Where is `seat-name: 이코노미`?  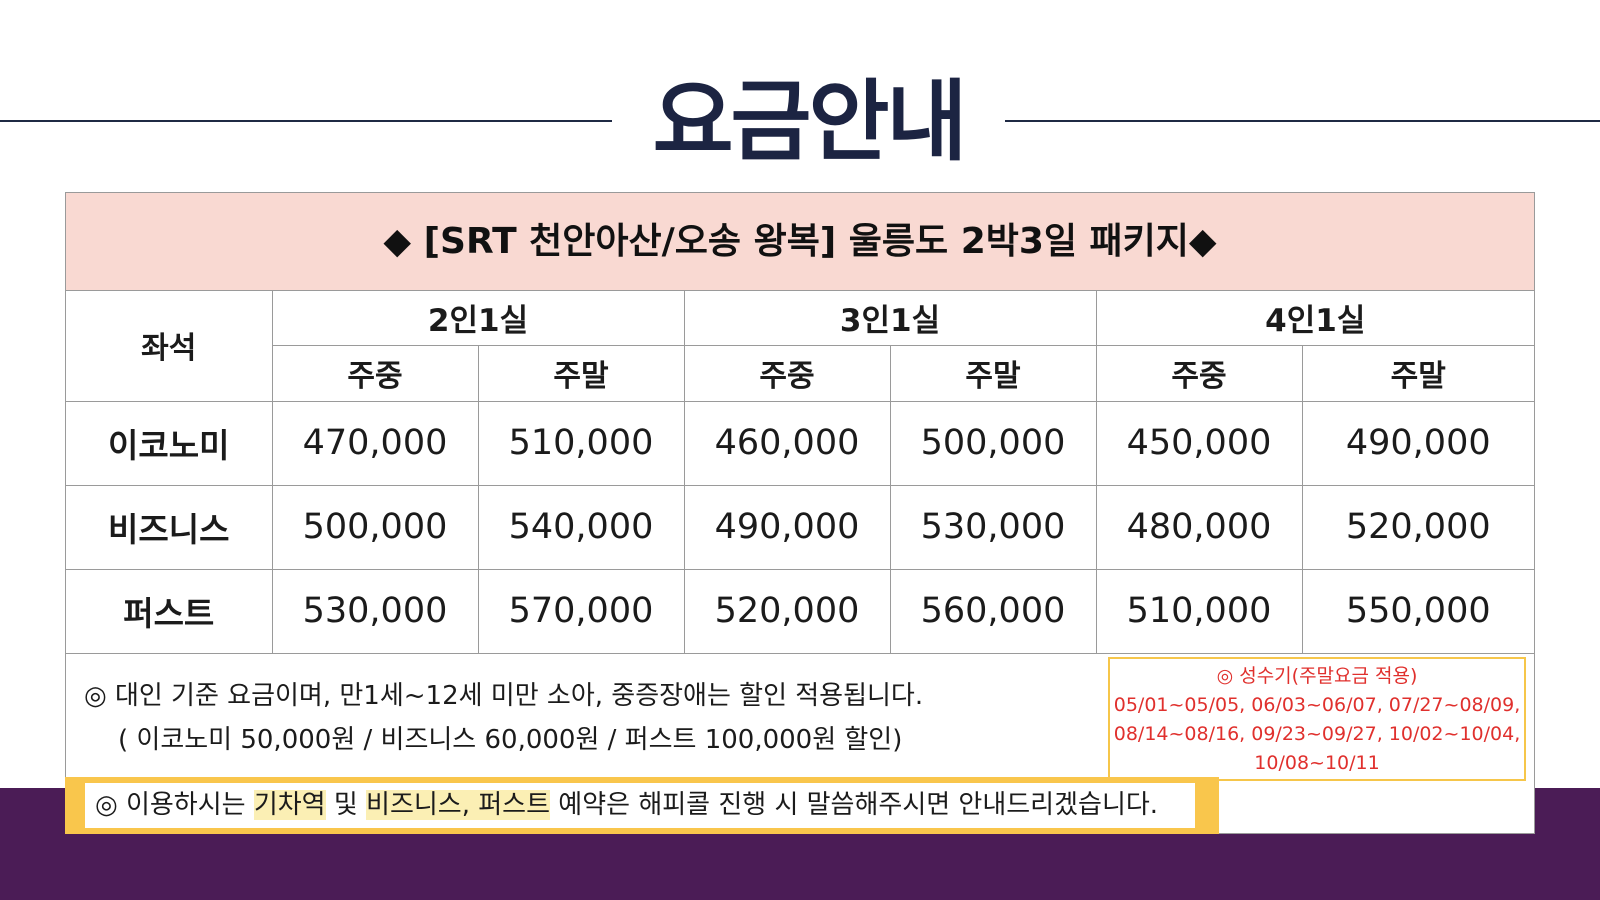
seat-name: 이코노미 is located at coordinates (169, 443).